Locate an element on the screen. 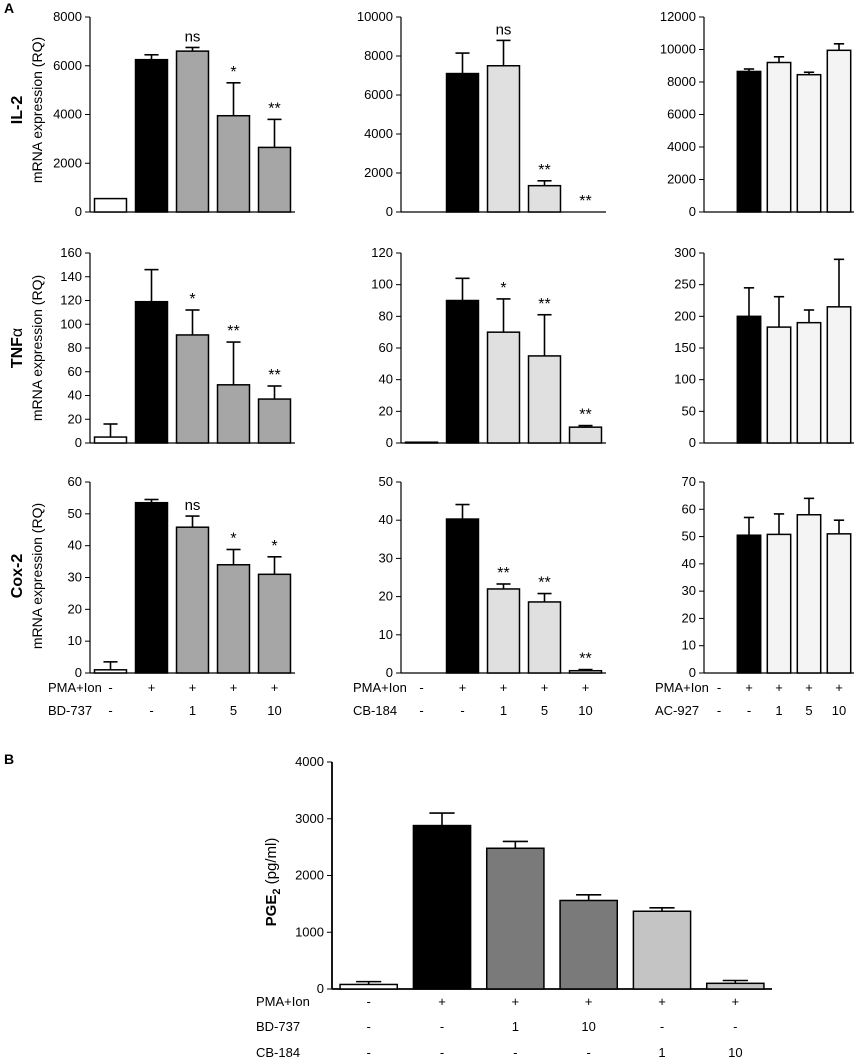 The height and width of the screenshot is (1064, 865). y-tick-label: 12000 is located at coordinates (678, 16).